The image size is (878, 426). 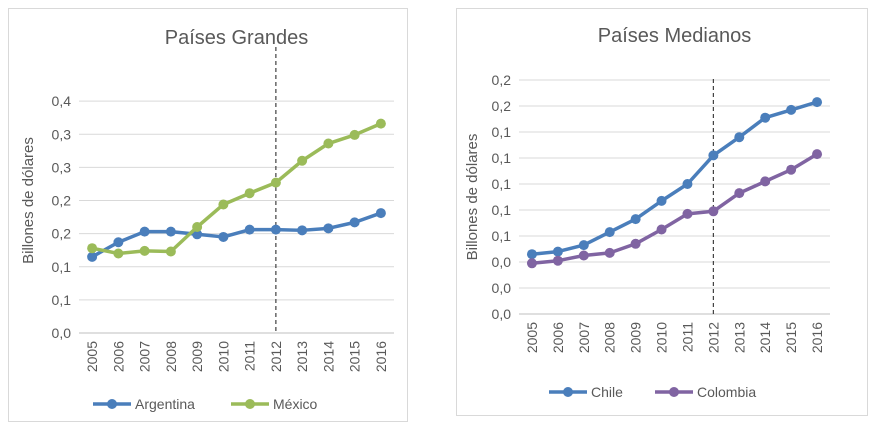 I want to click on legend-marker-mexico, so click(x=250, y=404).